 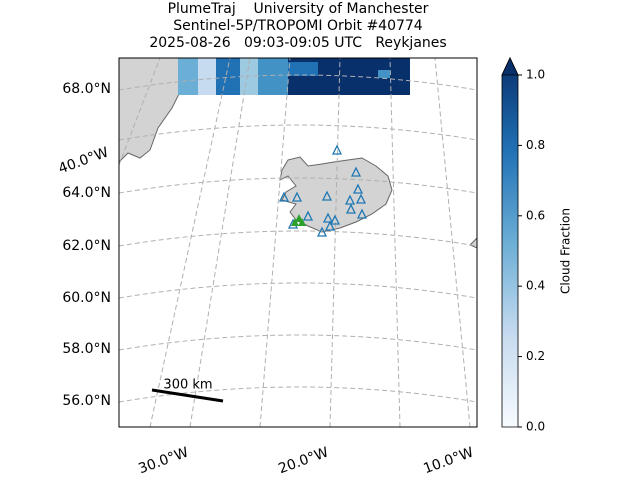 I want to click on lat-label: 60.0°N, so click(x=86, y=298).